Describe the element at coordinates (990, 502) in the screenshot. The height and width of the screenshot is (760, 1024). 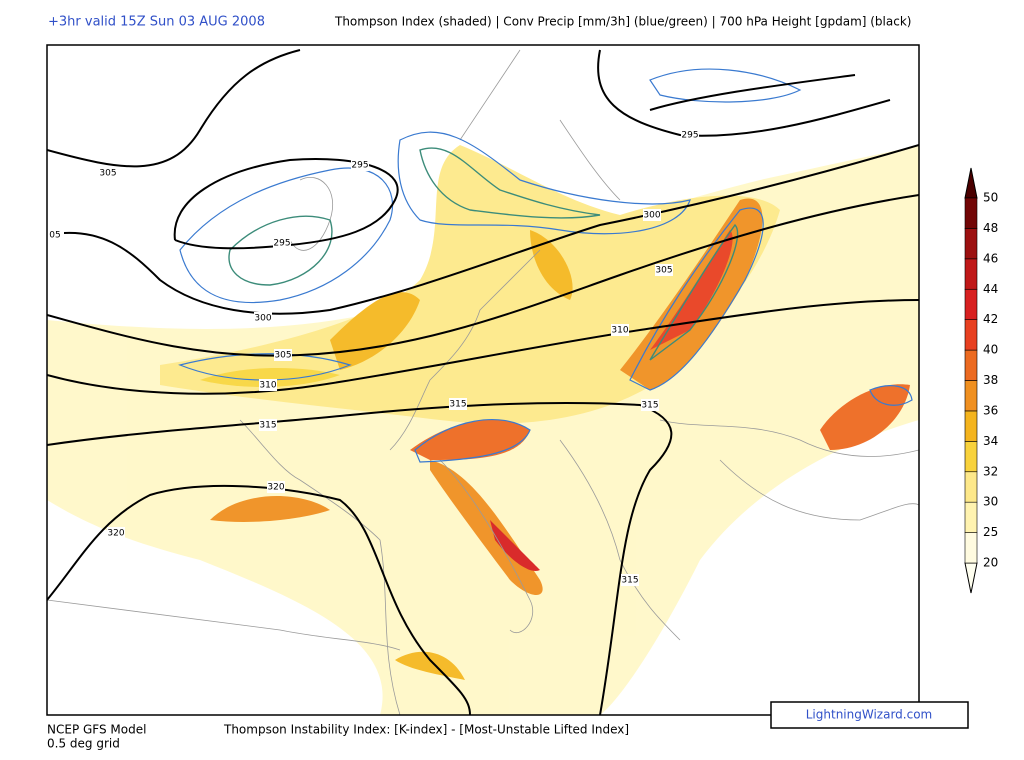
I see `colorbar-label: 30` at that location.